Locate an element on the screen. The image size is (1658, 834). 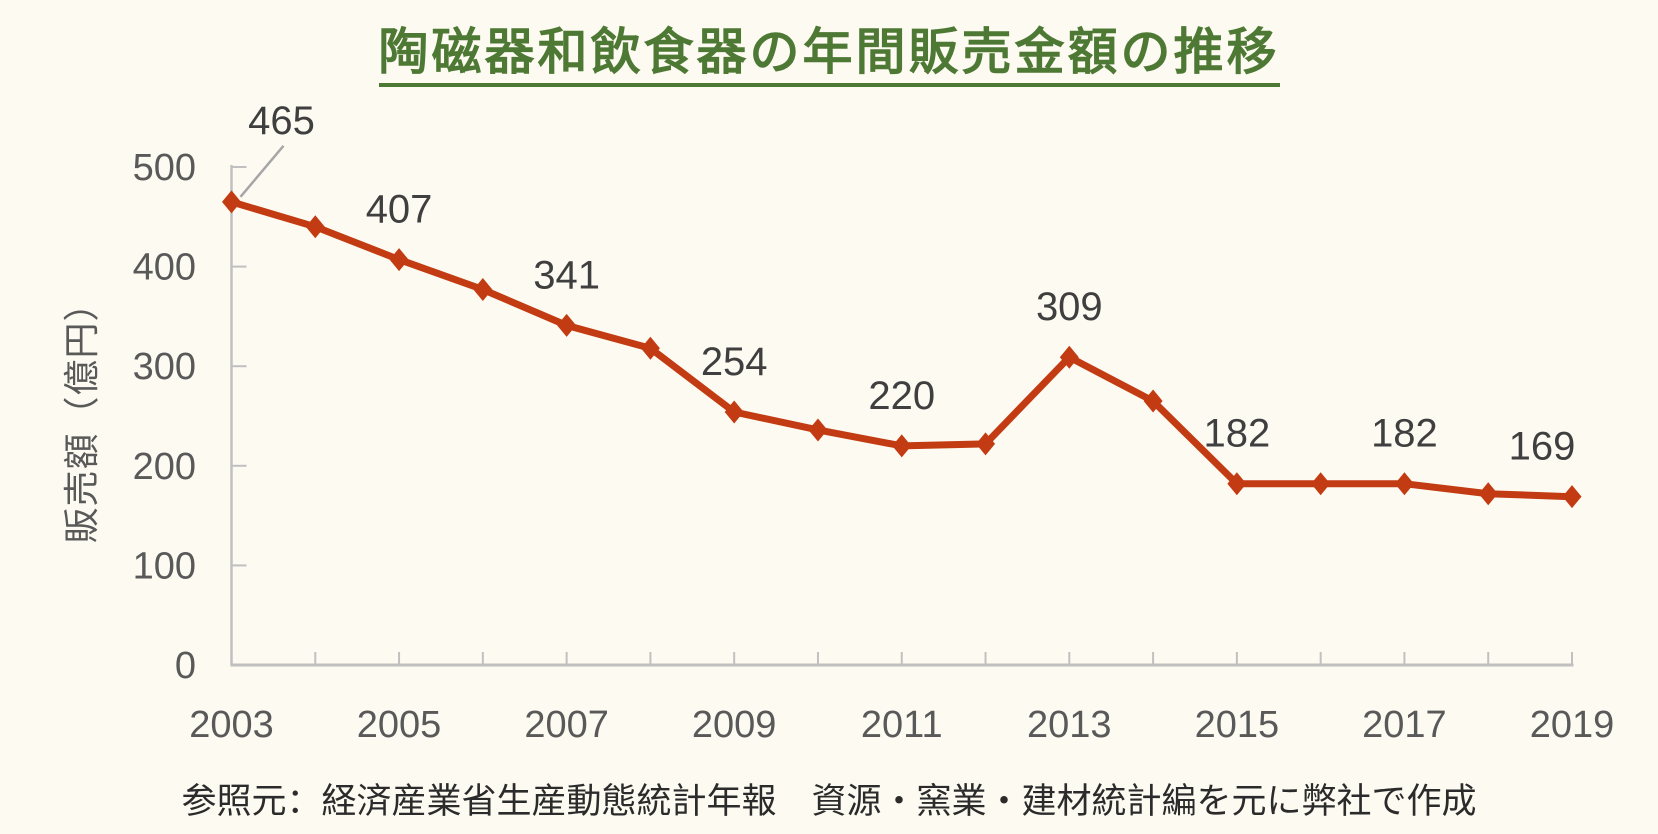
data-point-2019 is located at coordinates (1572, 497).